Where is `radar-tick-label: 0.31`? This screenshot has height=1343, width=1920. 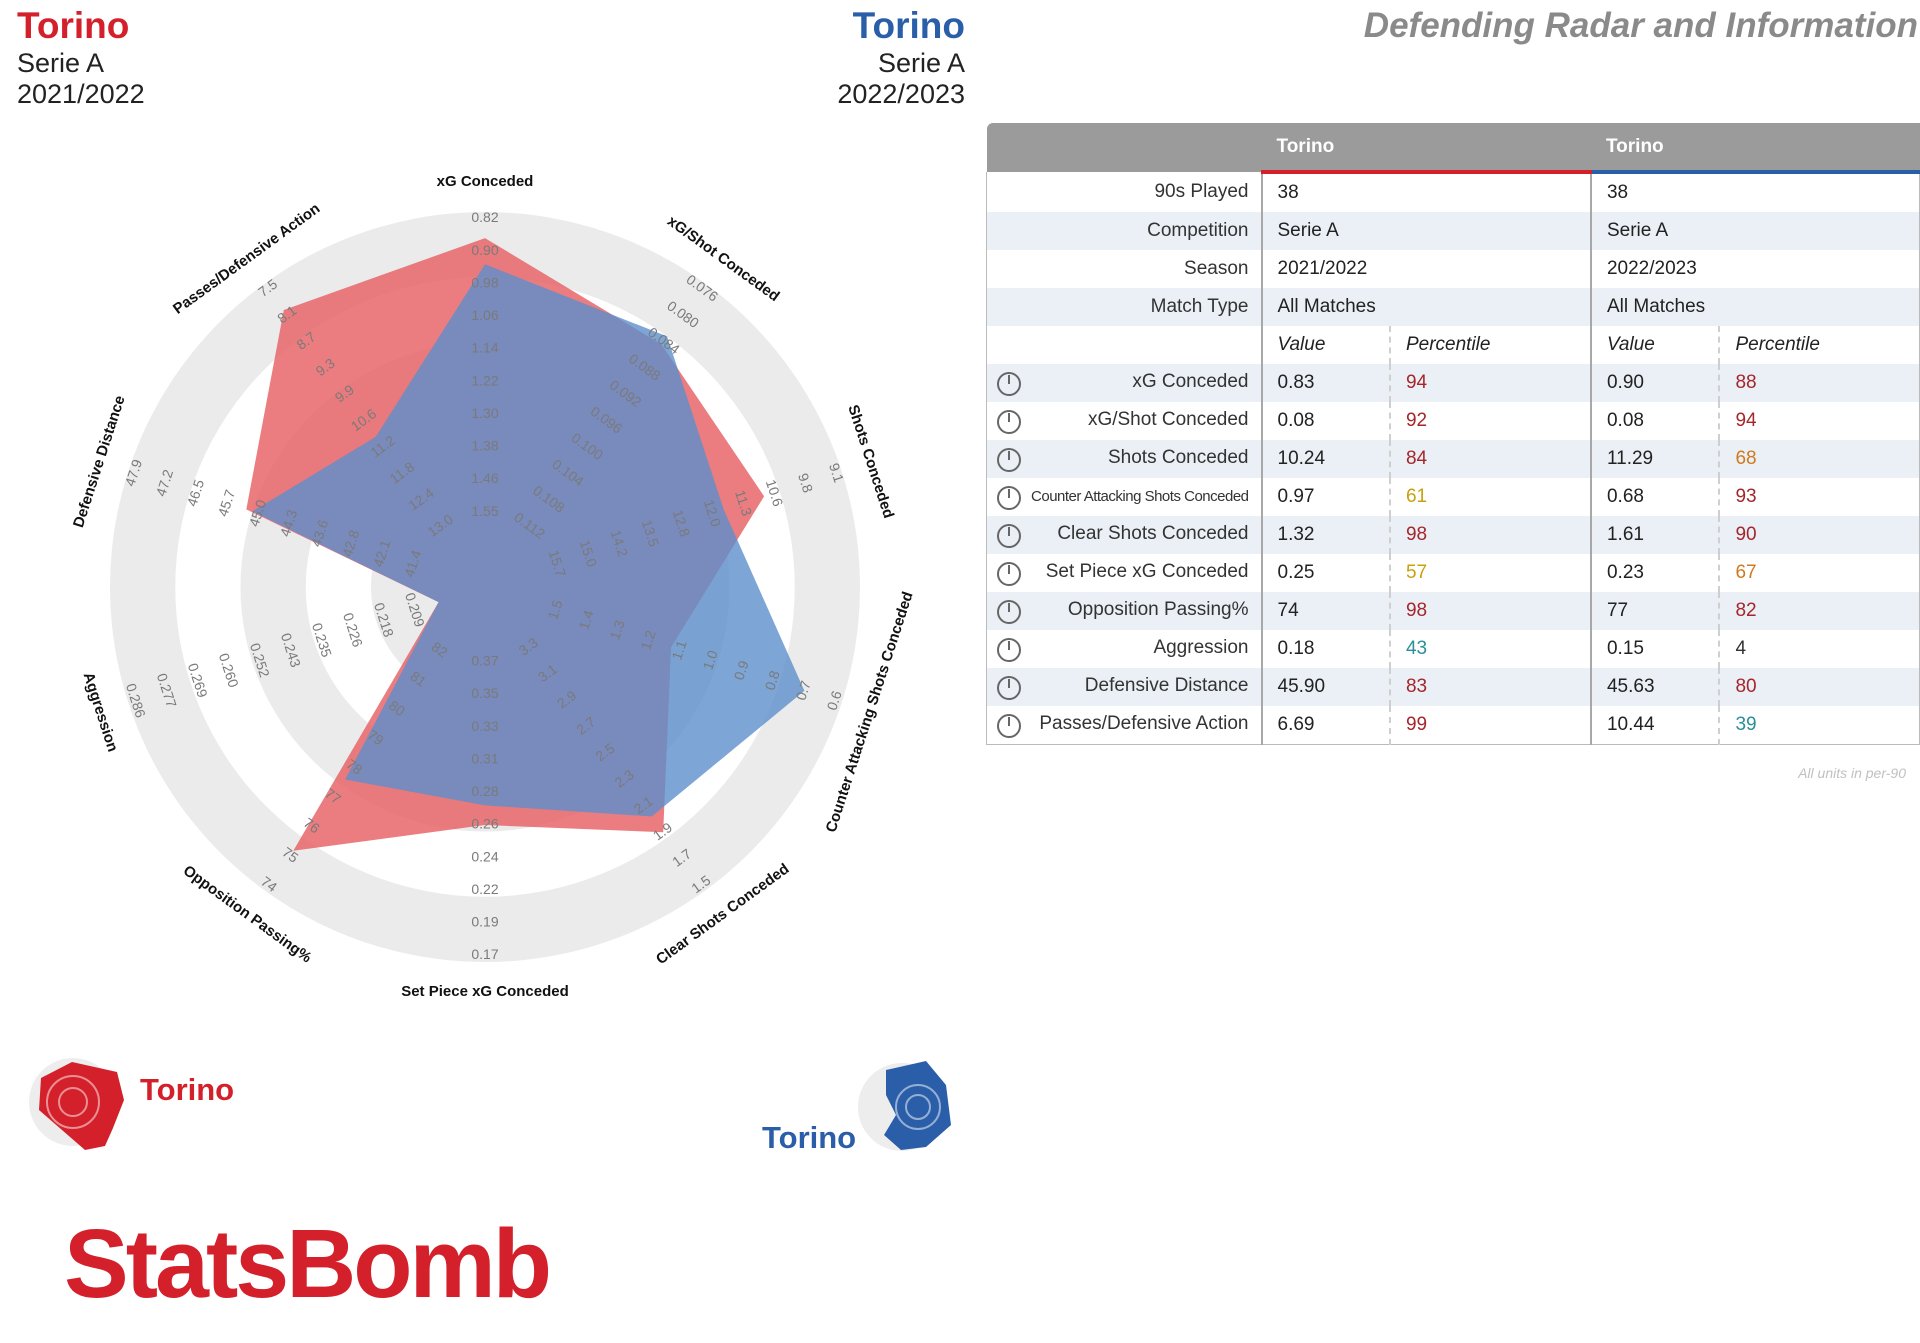 radar-tick-label: 0.31 is located at coordinates (484, 758).